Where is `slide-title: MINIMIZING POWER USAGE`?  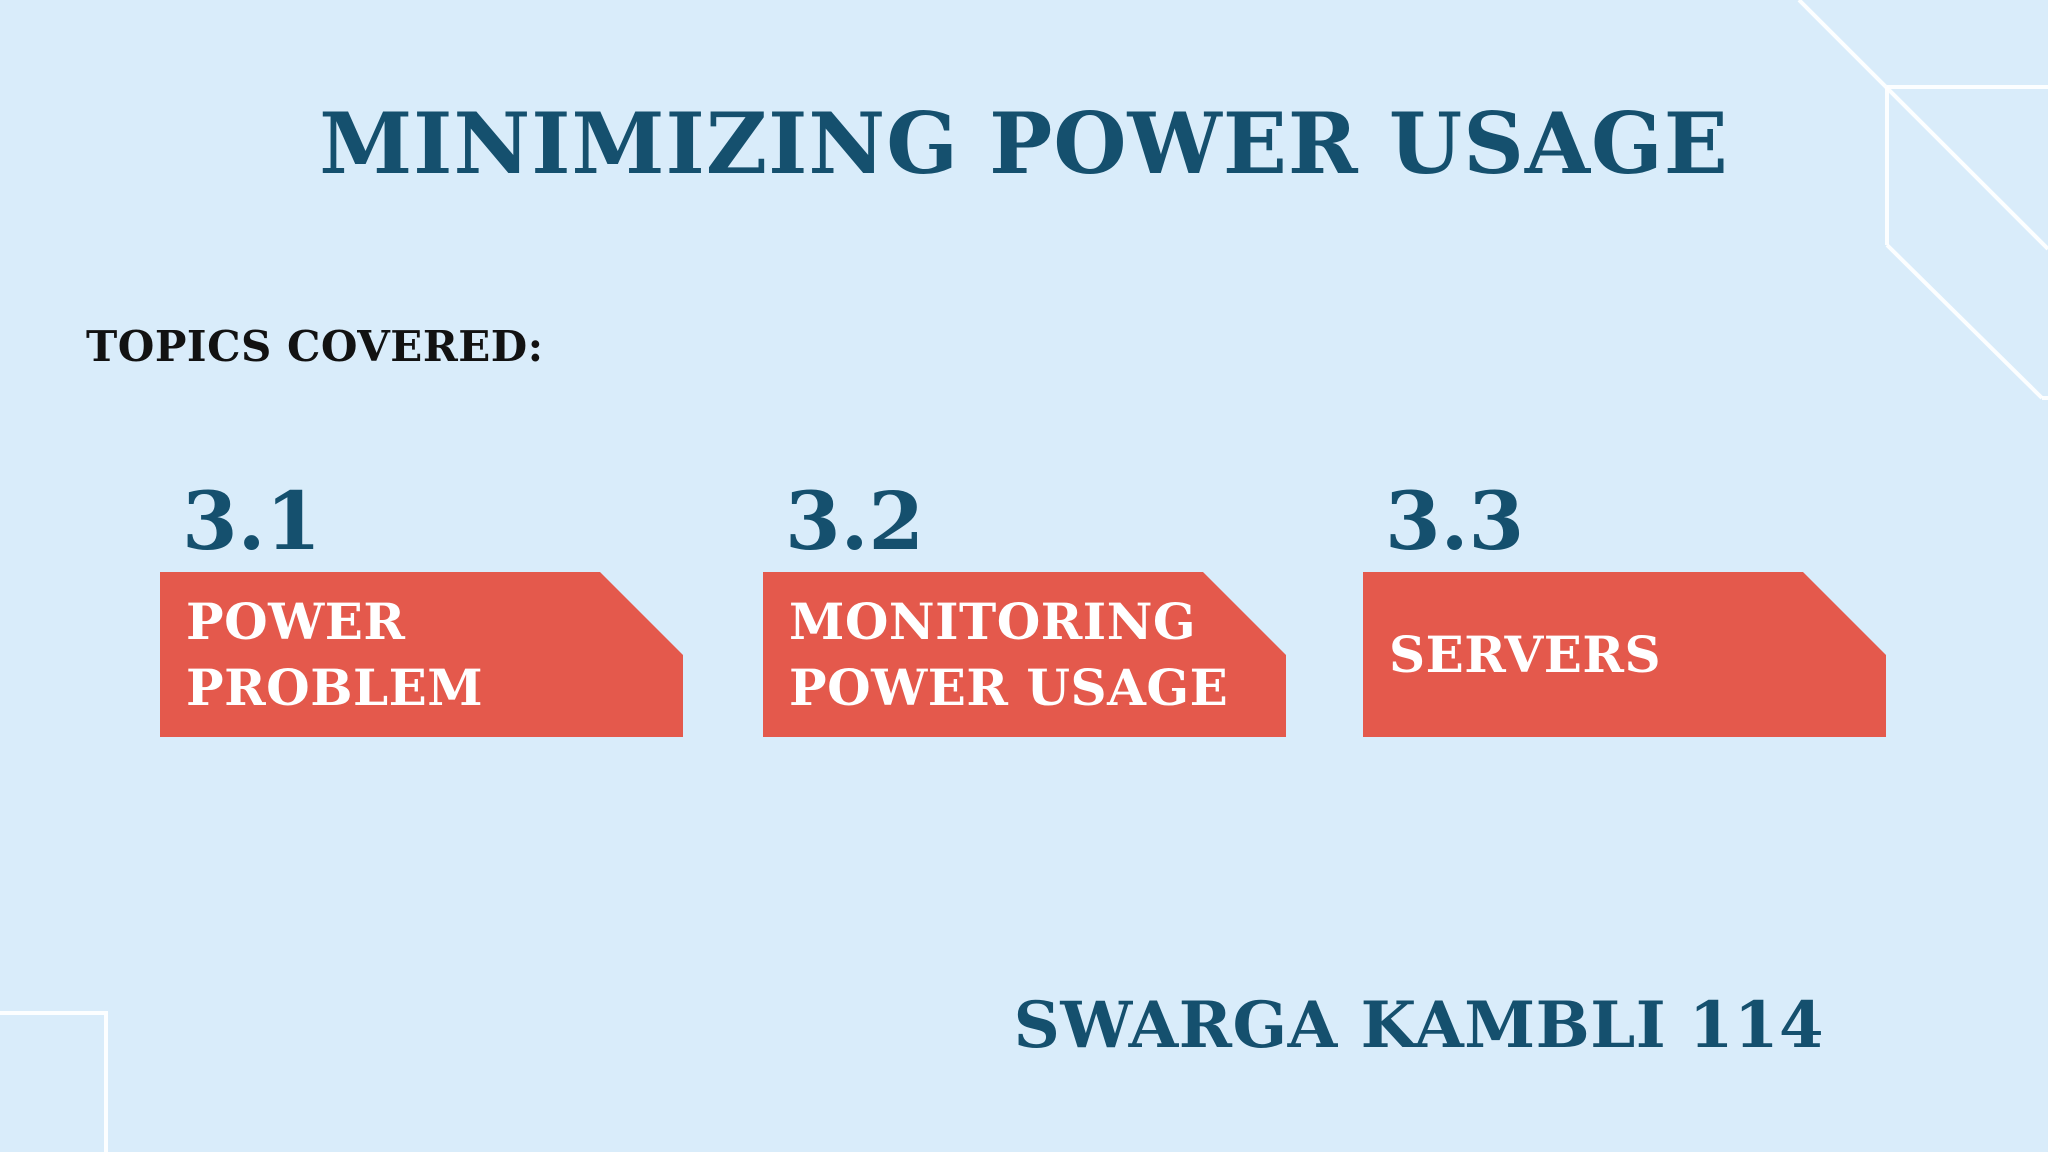
slide-title: MINIMIZING POWER USAGE is located at coordinates (1024, 143).